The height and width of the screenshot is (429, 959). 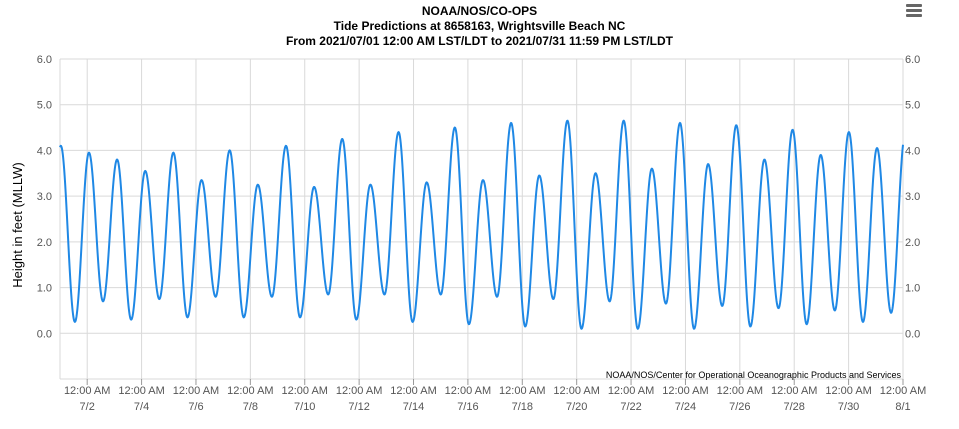 I want to click on x-tick-date-label: 7/14, so click(x=413, y=407).